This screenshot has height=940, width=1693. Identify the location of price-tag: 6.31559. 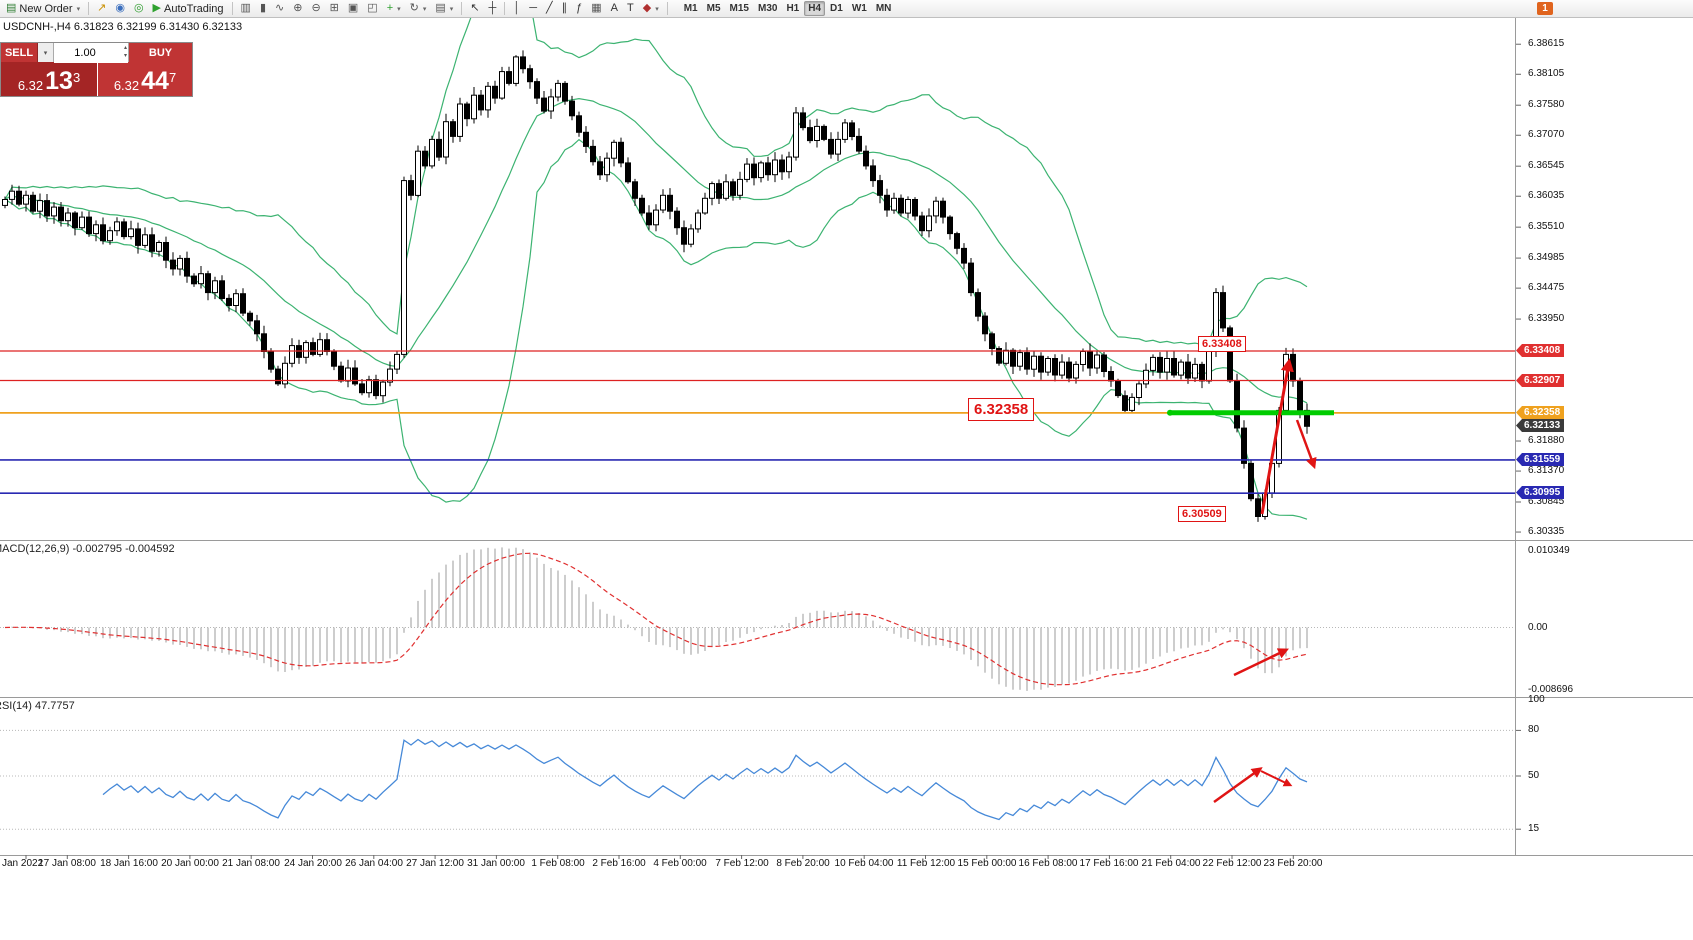
(1540, 459).